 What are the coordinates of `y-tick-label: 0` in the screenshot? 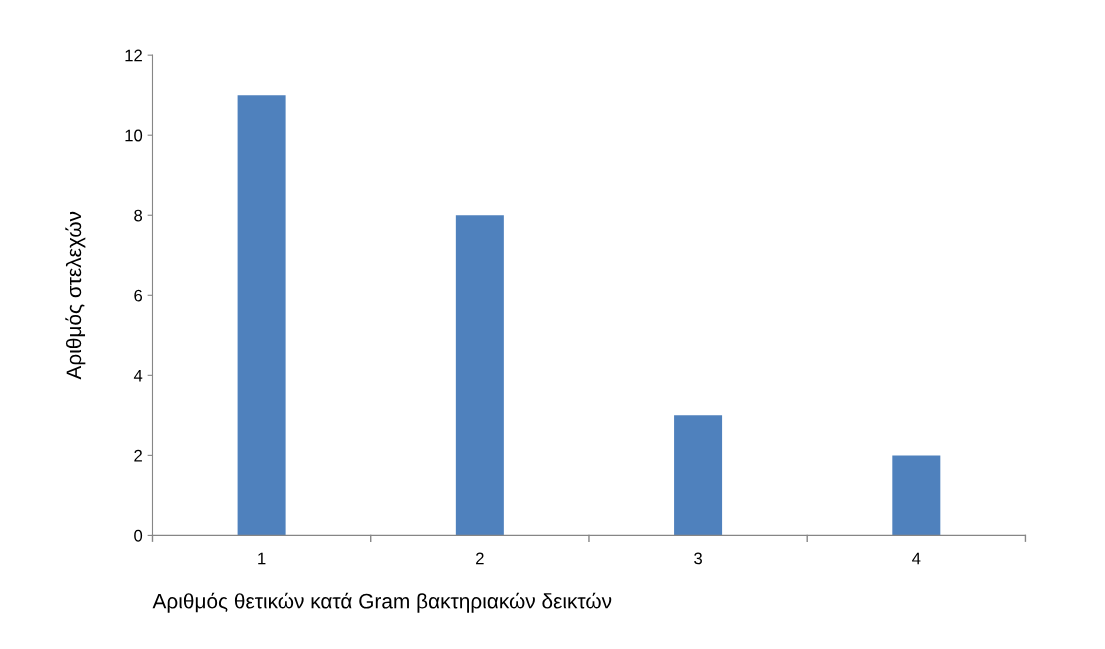 It's located at (138, 535).